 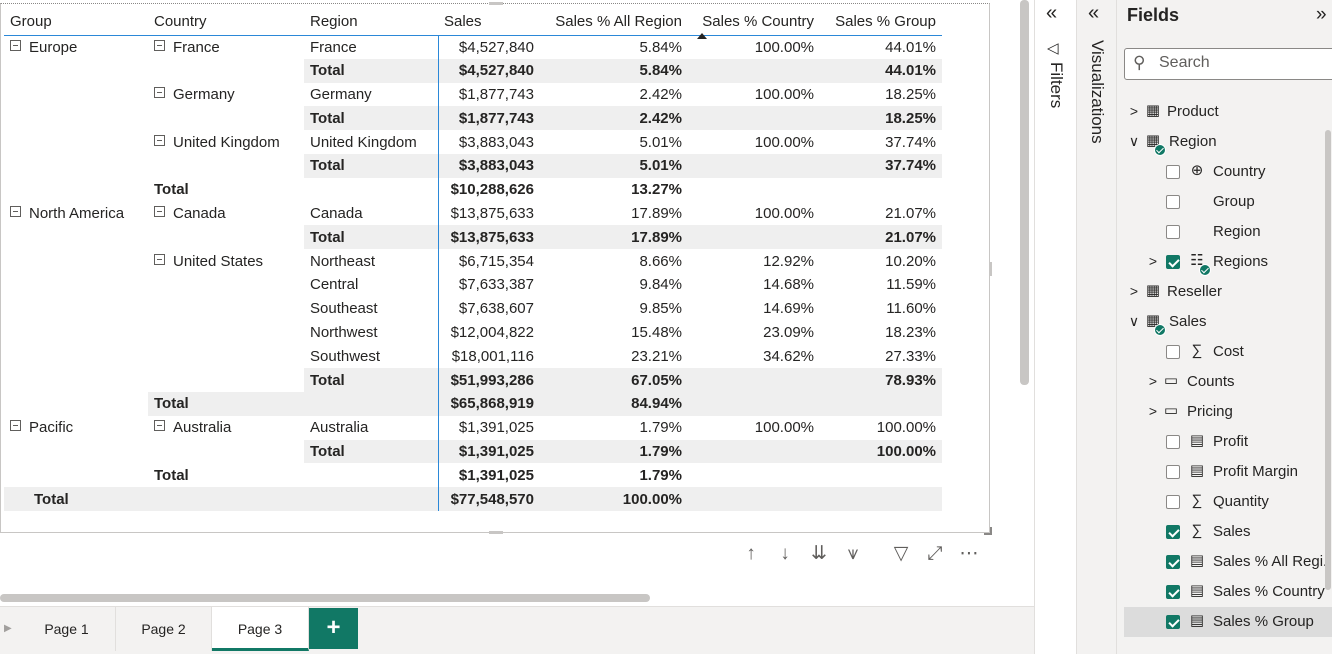 I want to click on cell-group: North America, so click(x=76, y=214).